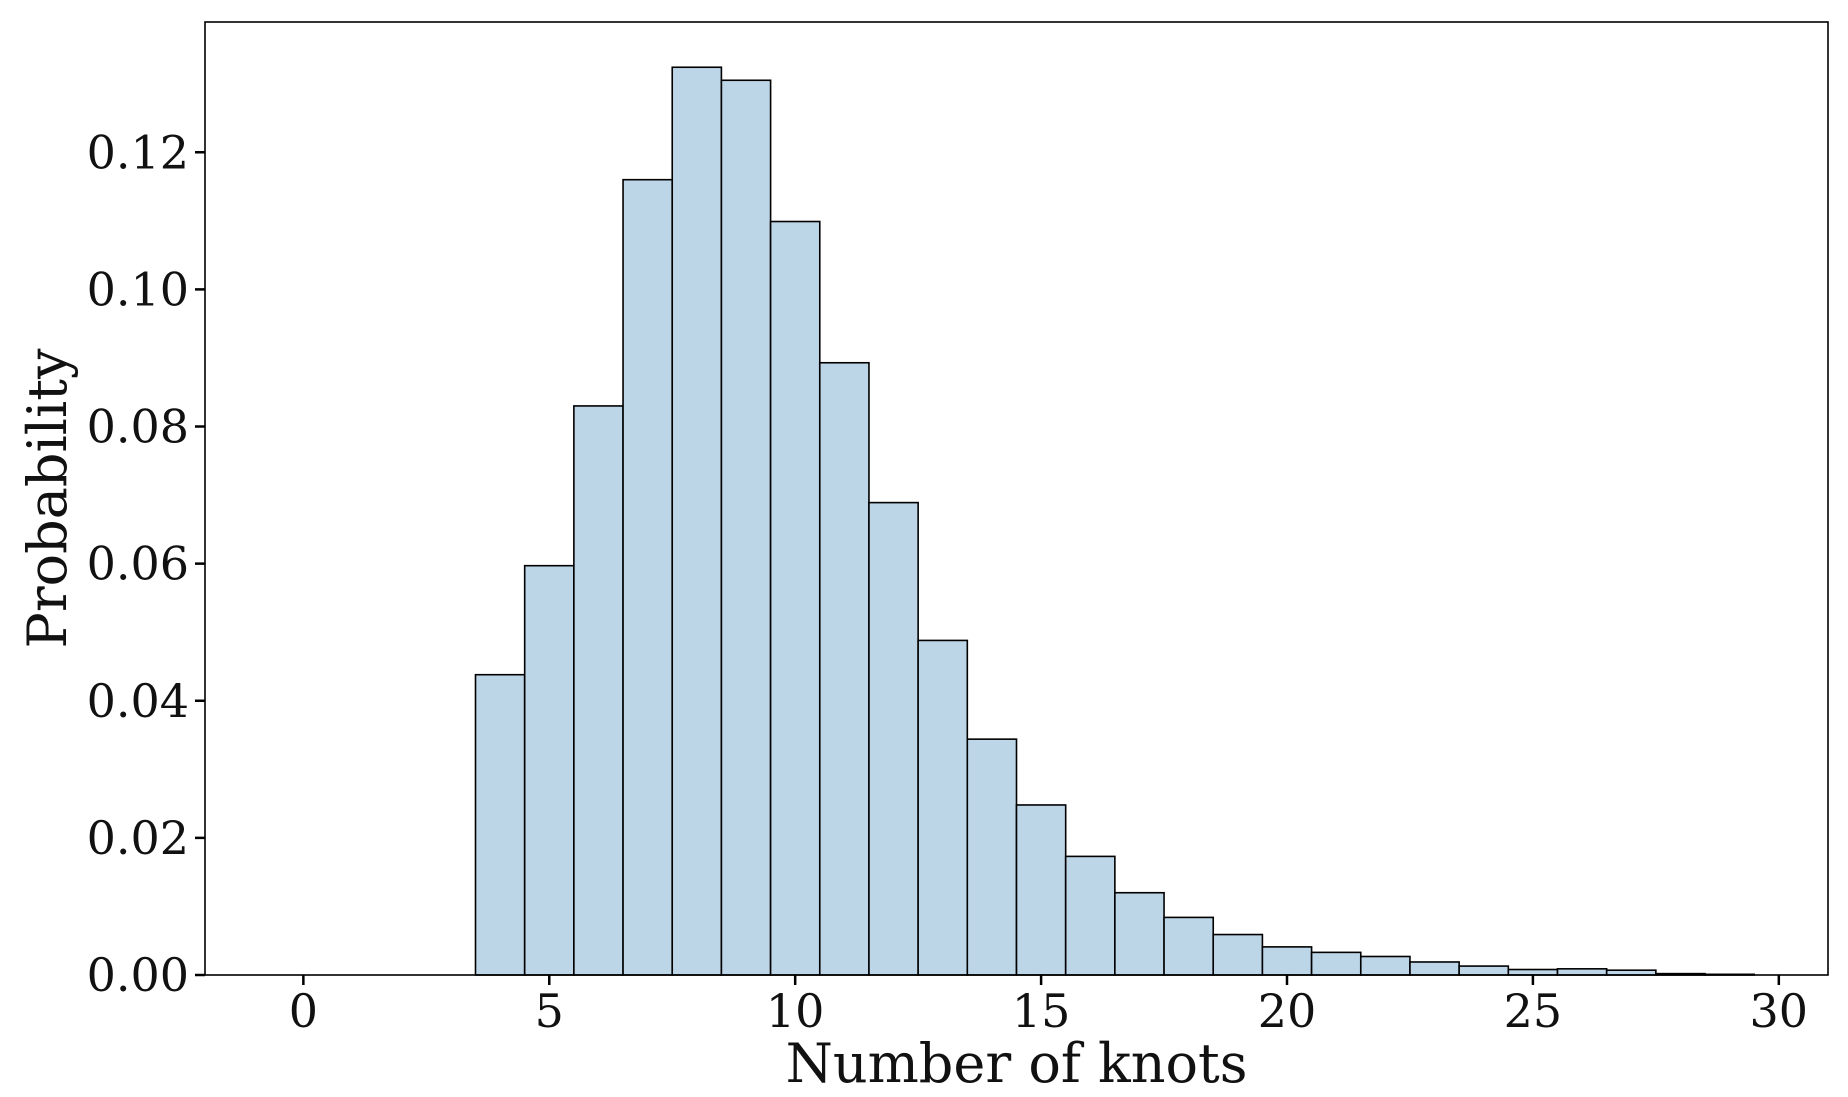 The width and height of the screenshot is (1848, 1097). I want to click on y-tick-label: 0.12, so click(138, 152).